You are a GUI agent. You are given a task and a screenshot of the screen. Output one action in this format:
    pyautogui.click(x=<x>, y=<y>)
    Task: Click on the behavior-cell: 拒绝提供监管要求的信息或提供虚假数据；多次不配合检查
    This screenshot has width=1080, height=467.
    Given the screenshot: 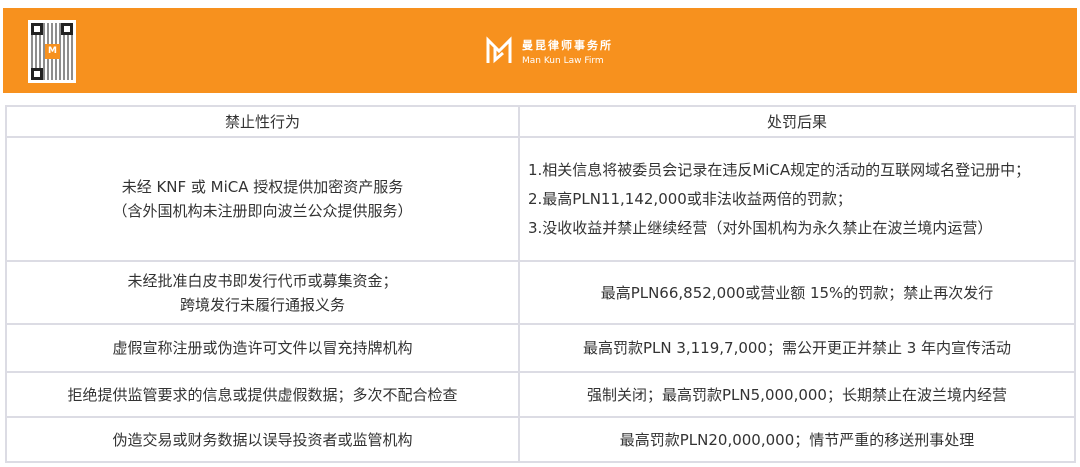 What is the action you would take?
    pyautogui.click(x=262, y=394)
    